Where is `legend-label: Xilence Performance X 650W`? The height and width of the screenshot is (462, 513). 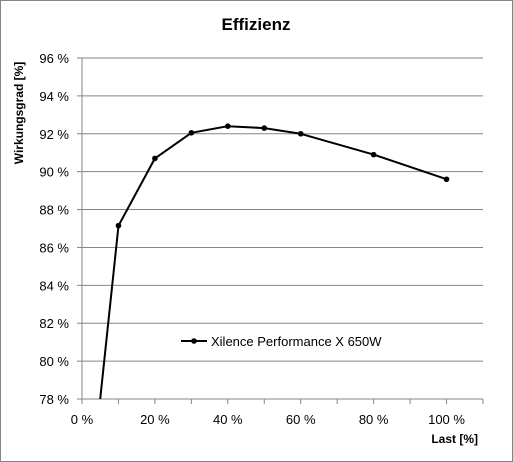
legend-label: Xilence Performance X 650W is located at coordinates (296, 341).